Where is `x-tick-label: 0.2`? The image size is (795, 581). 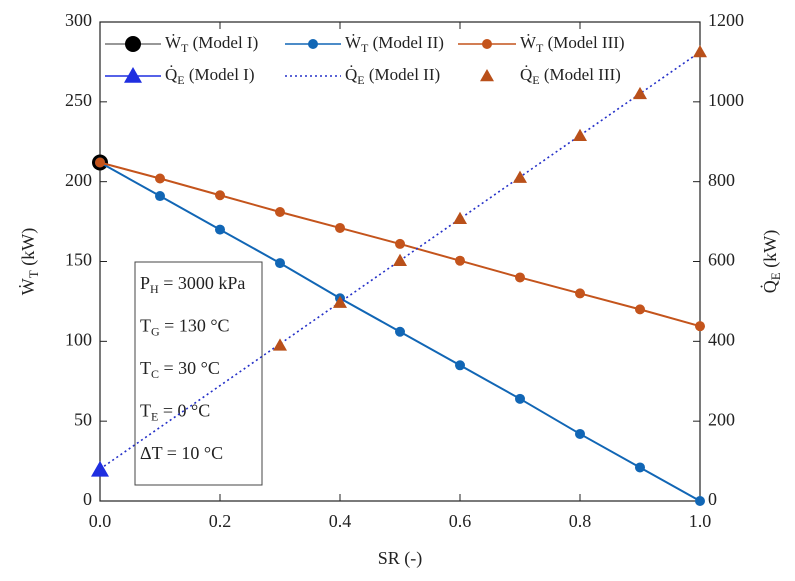
x-tick-label: 0.2 is located at coordinates (220, 521).